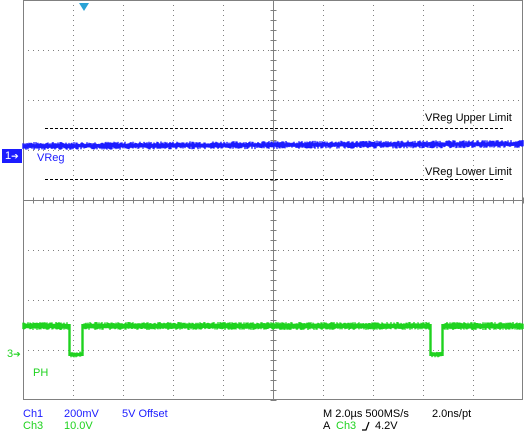  Describe the element at coordinates (33, 414) in the screenshot. I see `ch1-status-name: Ch1` at that location.